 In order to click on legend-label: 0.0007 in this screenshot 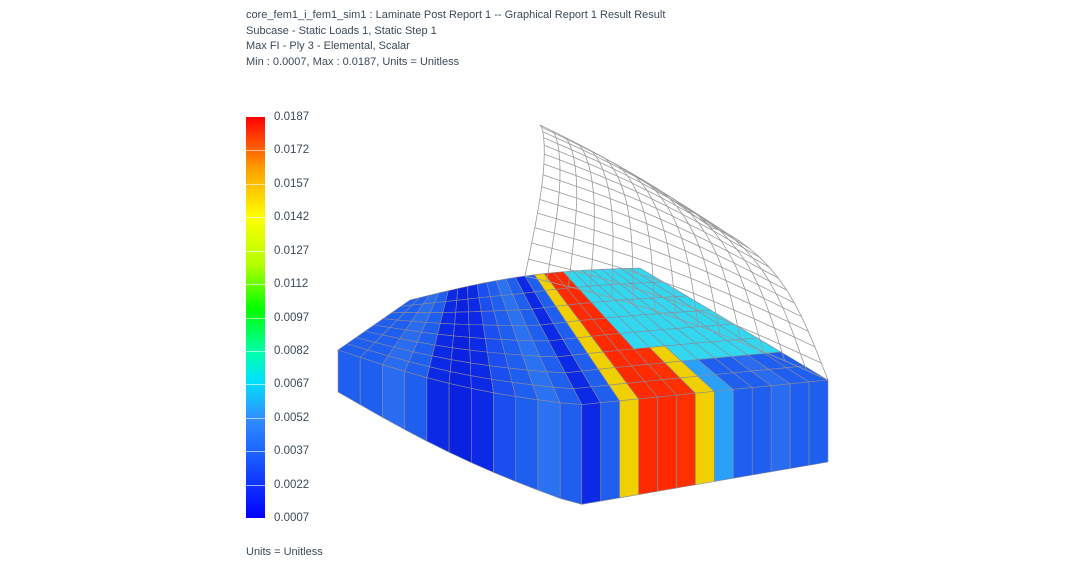, I will do `click(292, 518)`.